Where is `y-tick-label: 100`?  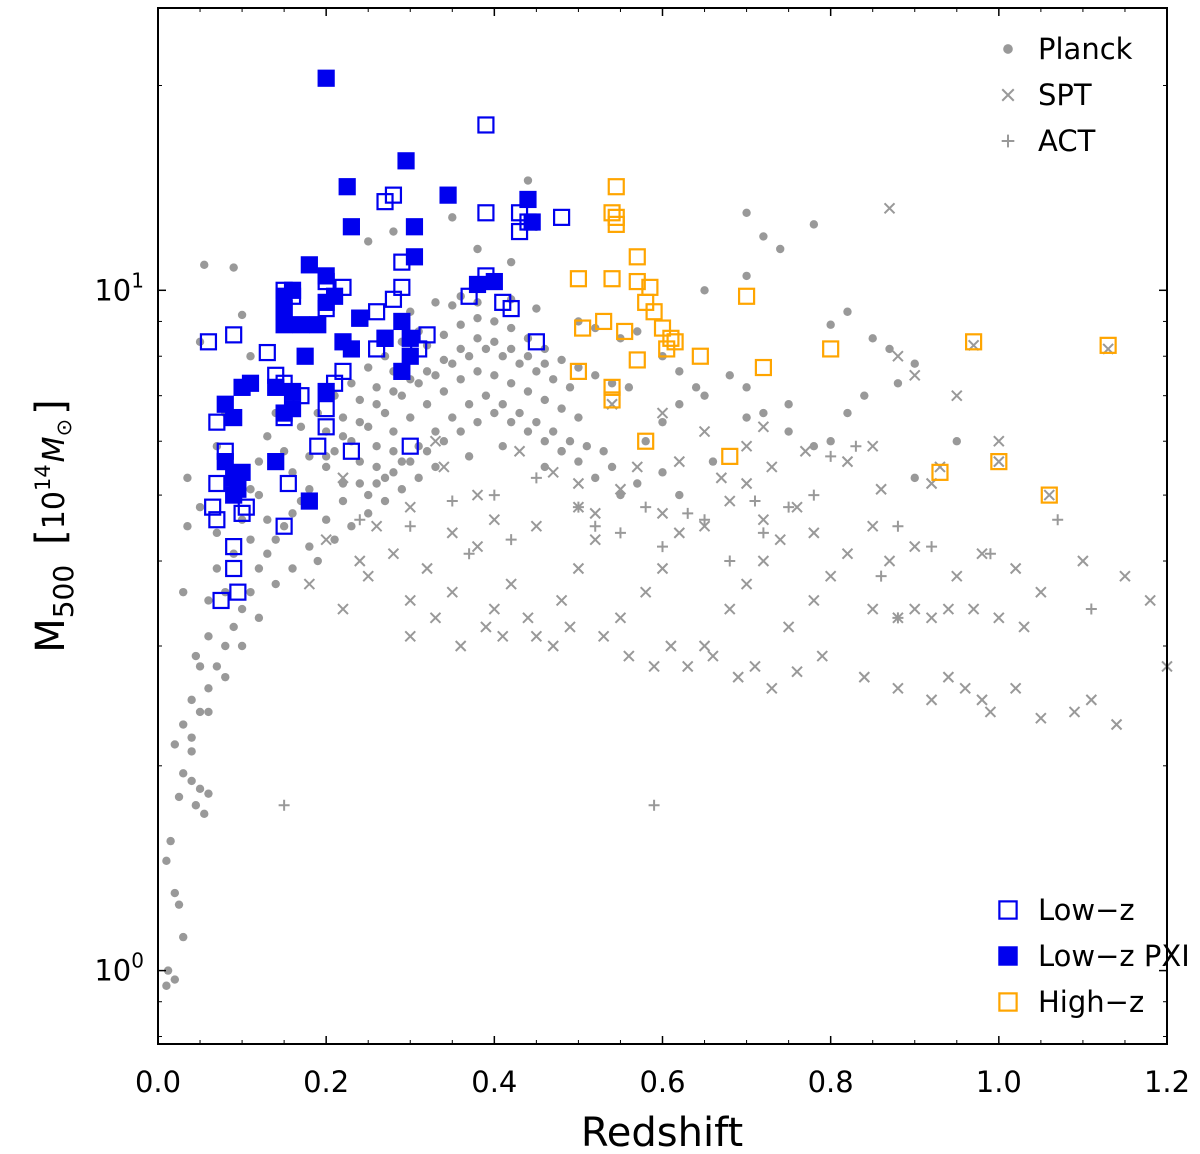 y-tick-label: 100 is located at coordinates (119, 968).